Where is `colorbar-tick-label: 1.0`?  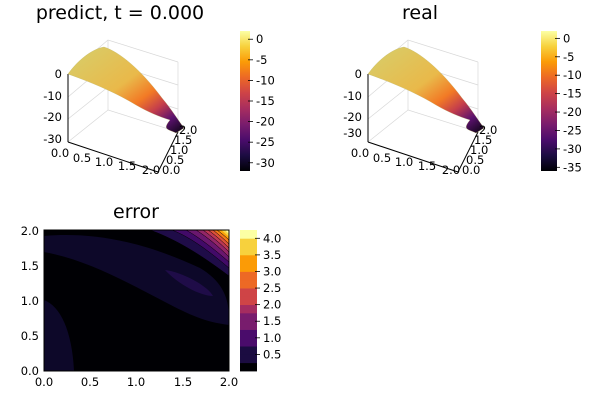
colorbar-tick-label: 1.0 is located at coordinates (272, 338).